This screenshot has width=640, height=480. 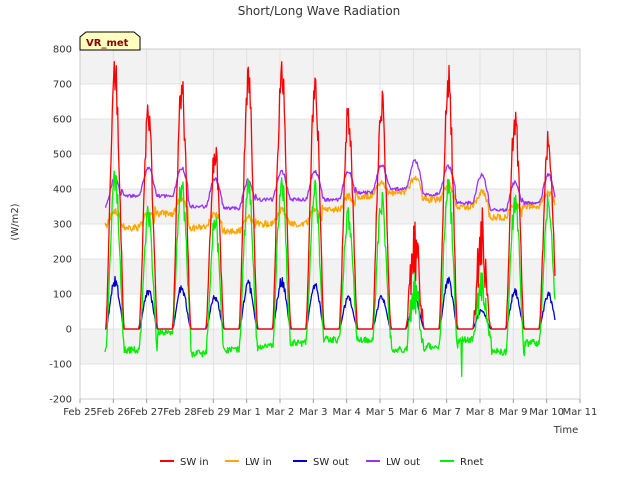 What do you see at coordinates (471, 462) in the screenshot?
I see `legend-label: Rnet` at bounding box center [471, 462].